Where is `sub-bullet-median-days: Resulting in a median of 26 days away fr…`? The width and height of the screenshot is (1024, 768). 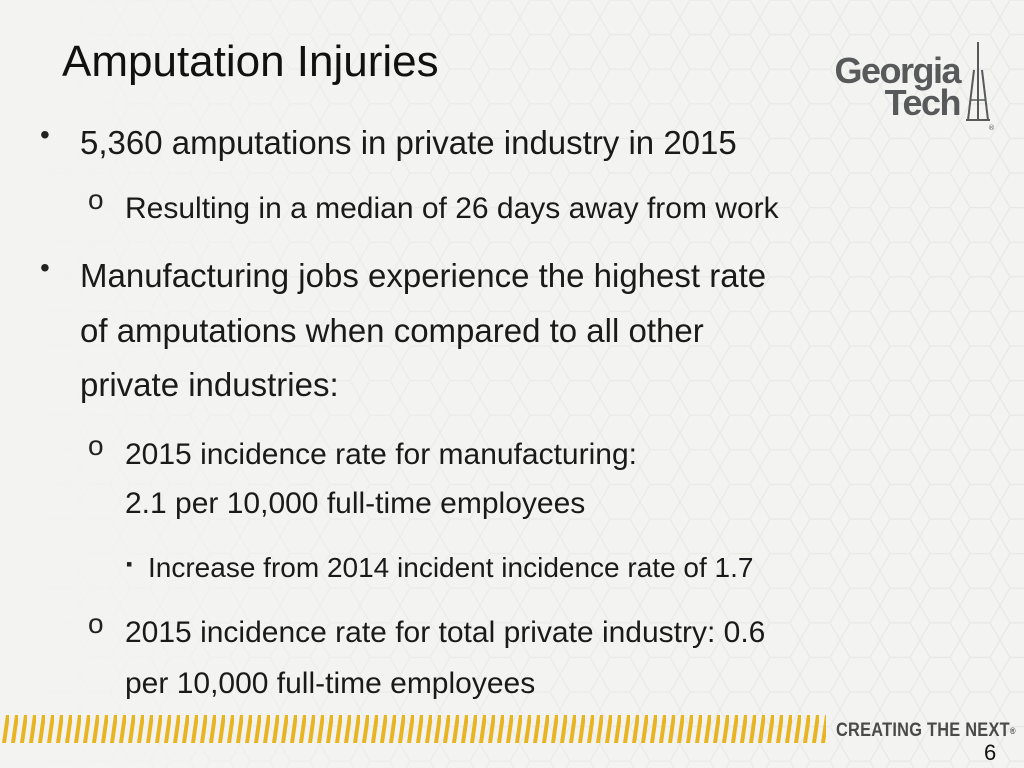
sub-bullet-median-days: Resulting in a median of 26 days away fr… is located at coordinates (452, 208).